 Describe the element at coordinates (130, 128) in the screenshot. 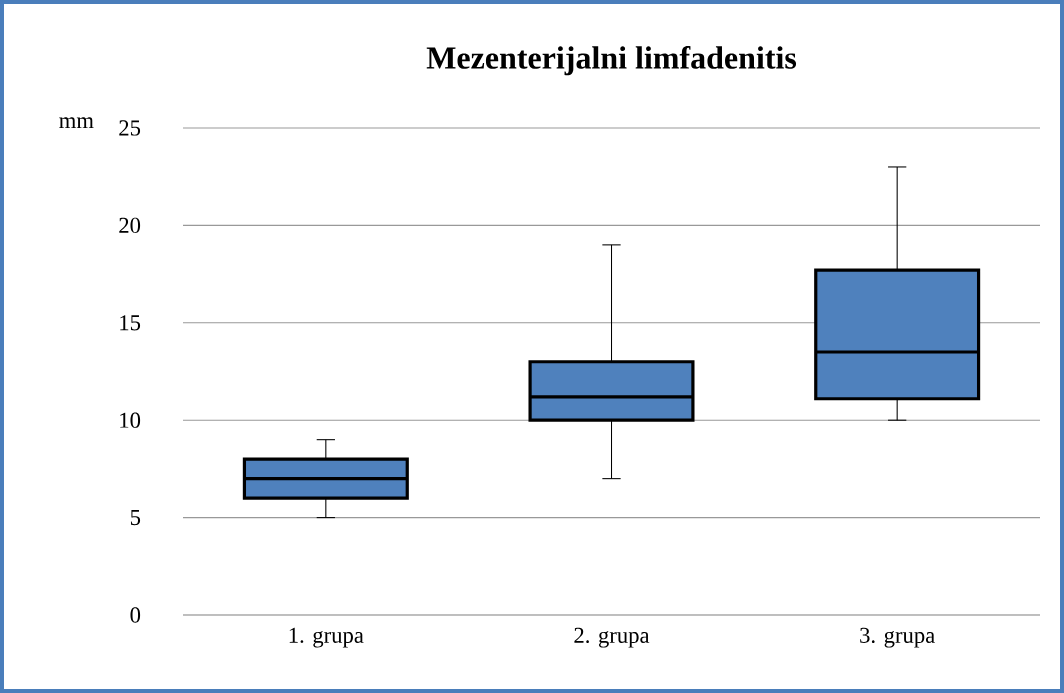

I see `y-tick-label: 25` at that location.